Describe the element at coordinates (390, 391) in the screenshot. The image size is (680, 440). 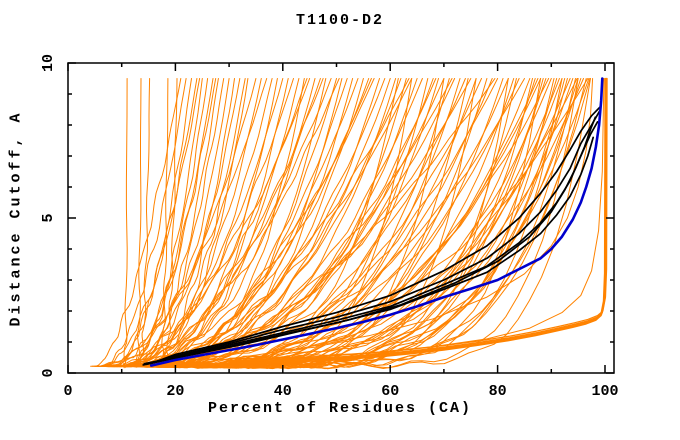
I see `x-tick-label: 60` at that location.